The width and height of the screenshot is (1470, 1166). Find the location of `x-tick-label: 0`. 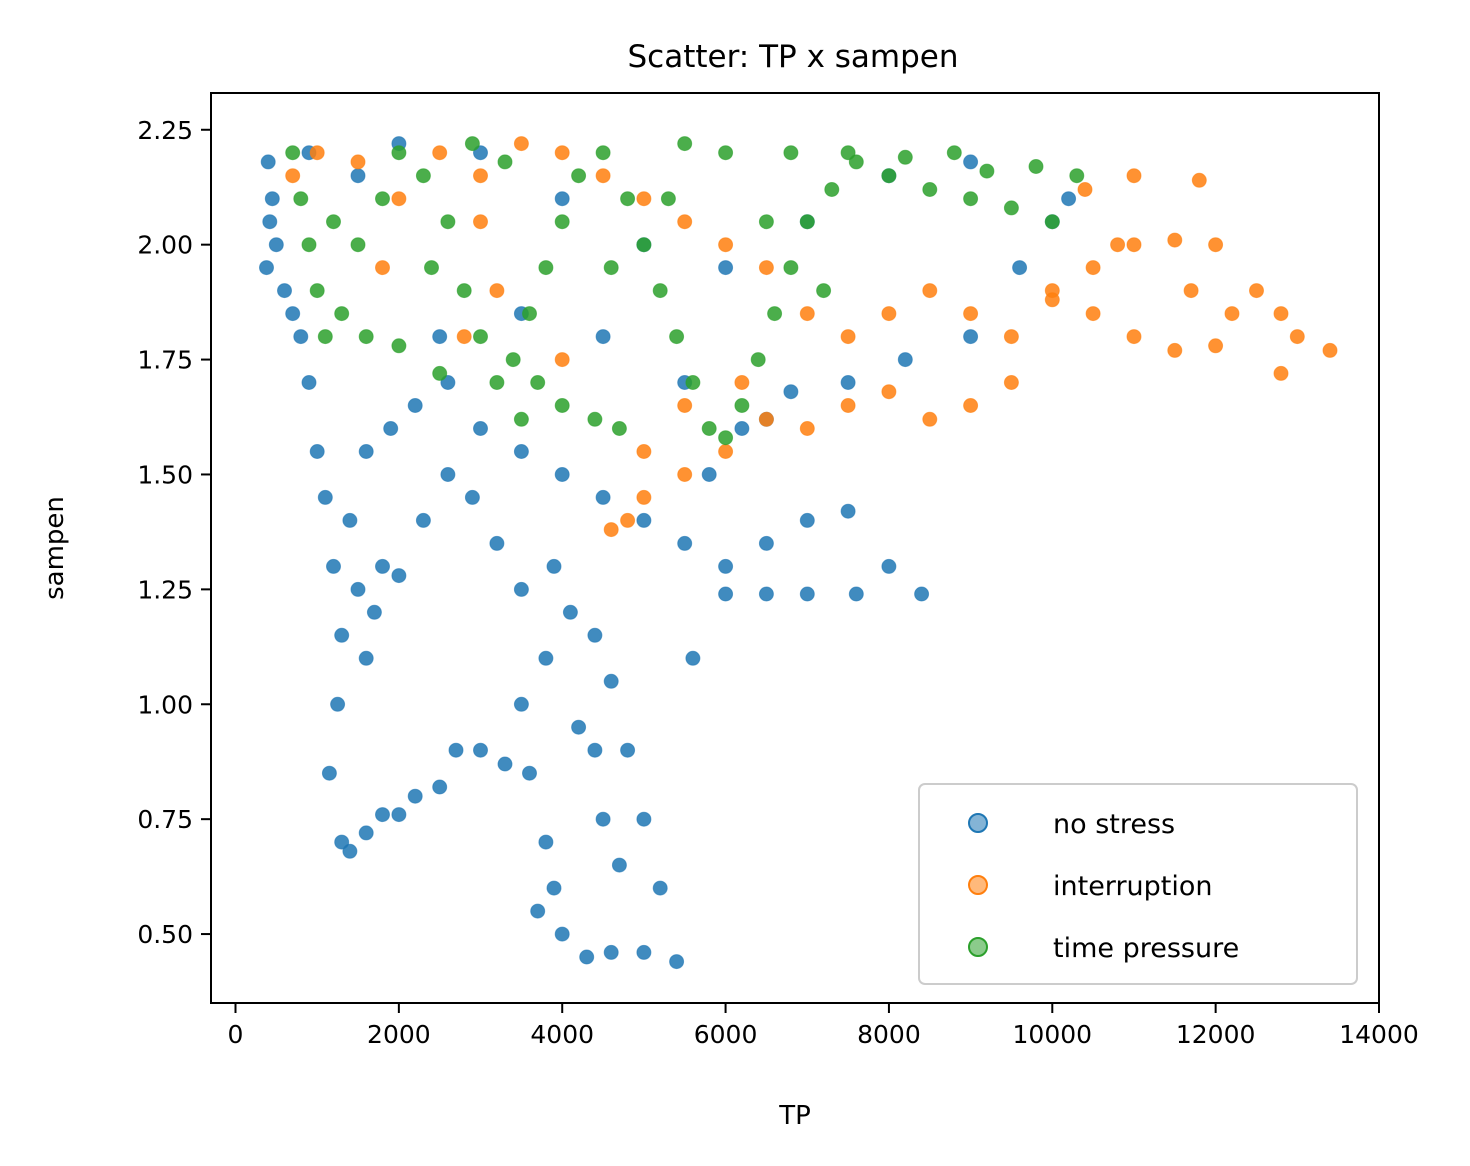

x-tick-label: 0 is located at coordinates (236, 1034).